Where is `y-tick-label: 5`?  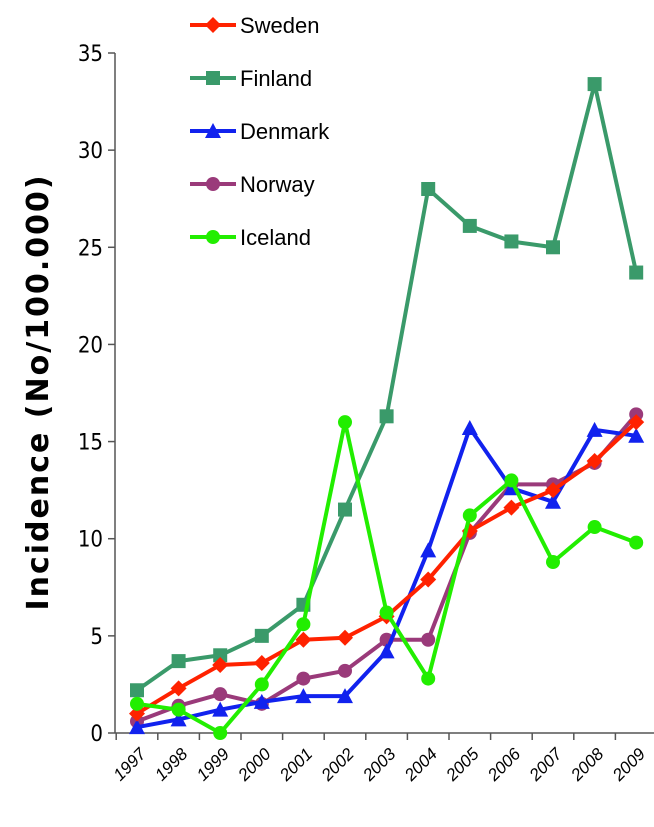 y-tick-label: 5 is located at coordinates (96, 637).